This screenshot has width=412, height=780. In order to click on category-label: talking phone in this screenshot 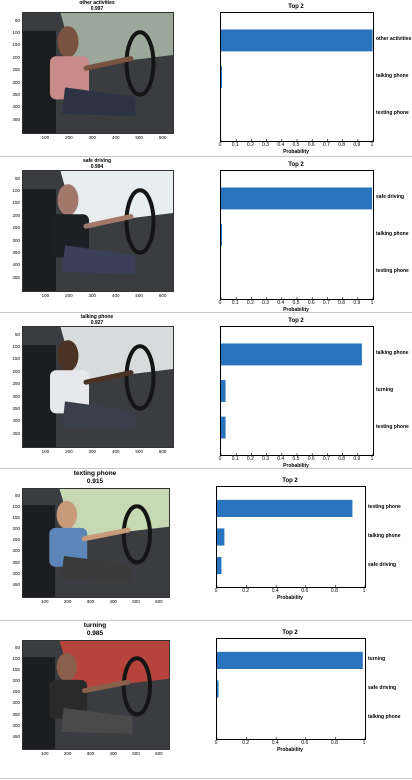, I will do `click(392, 353)`.